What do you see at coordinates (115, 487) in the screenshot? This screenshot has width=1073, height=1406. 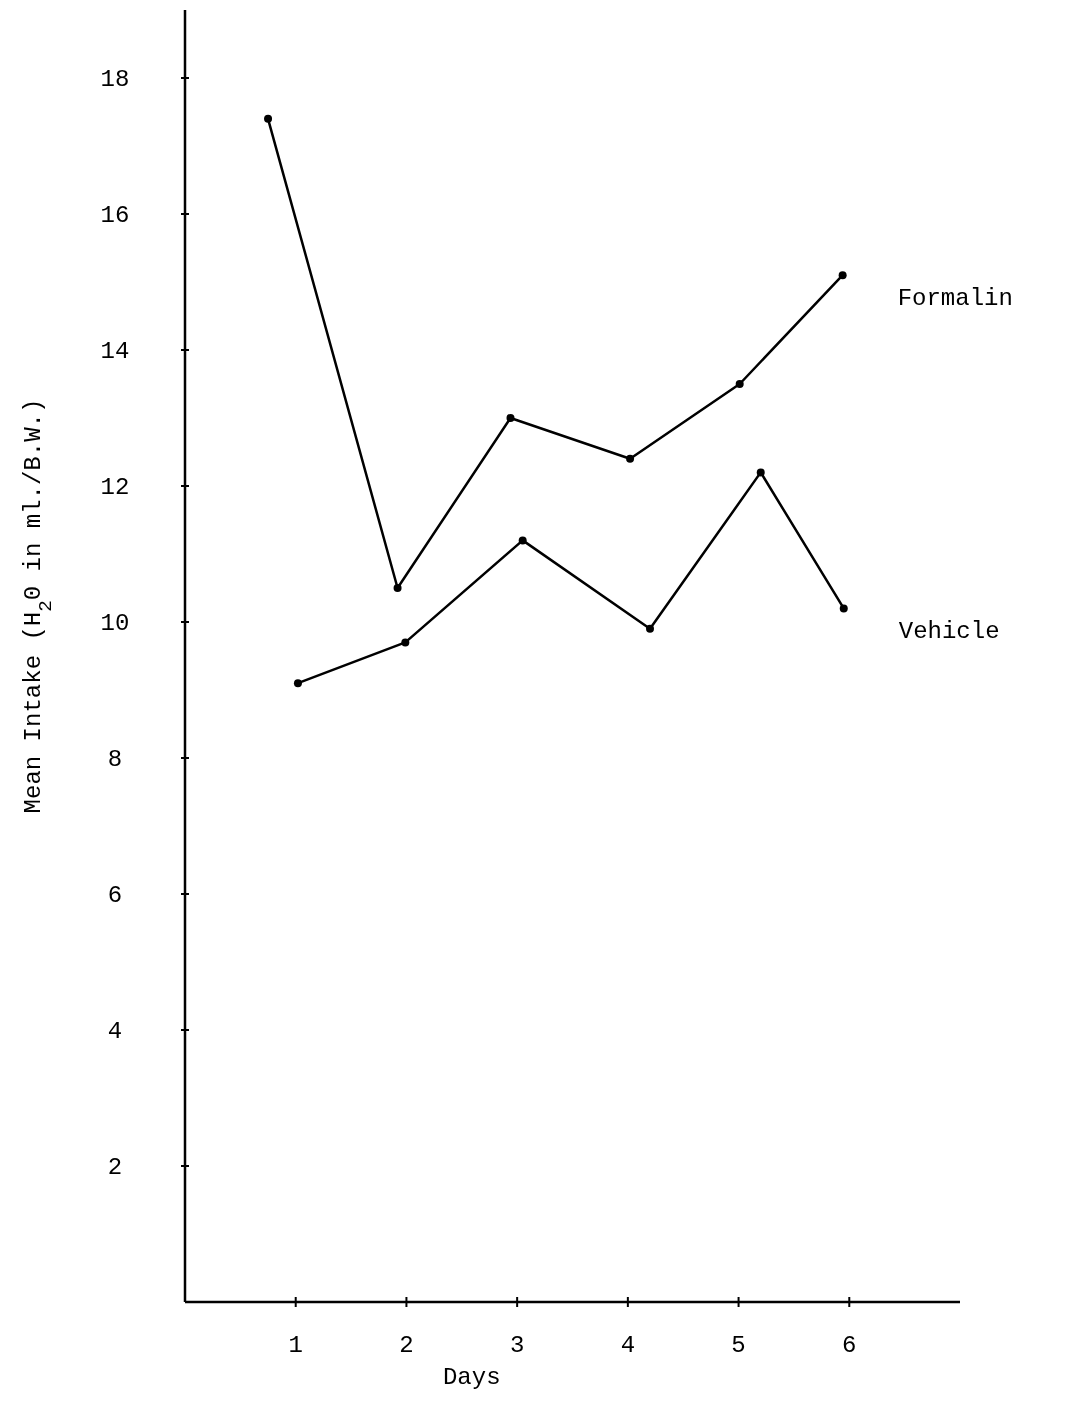 I see `y-tick-label: 12` at bounding box center [115, 487].